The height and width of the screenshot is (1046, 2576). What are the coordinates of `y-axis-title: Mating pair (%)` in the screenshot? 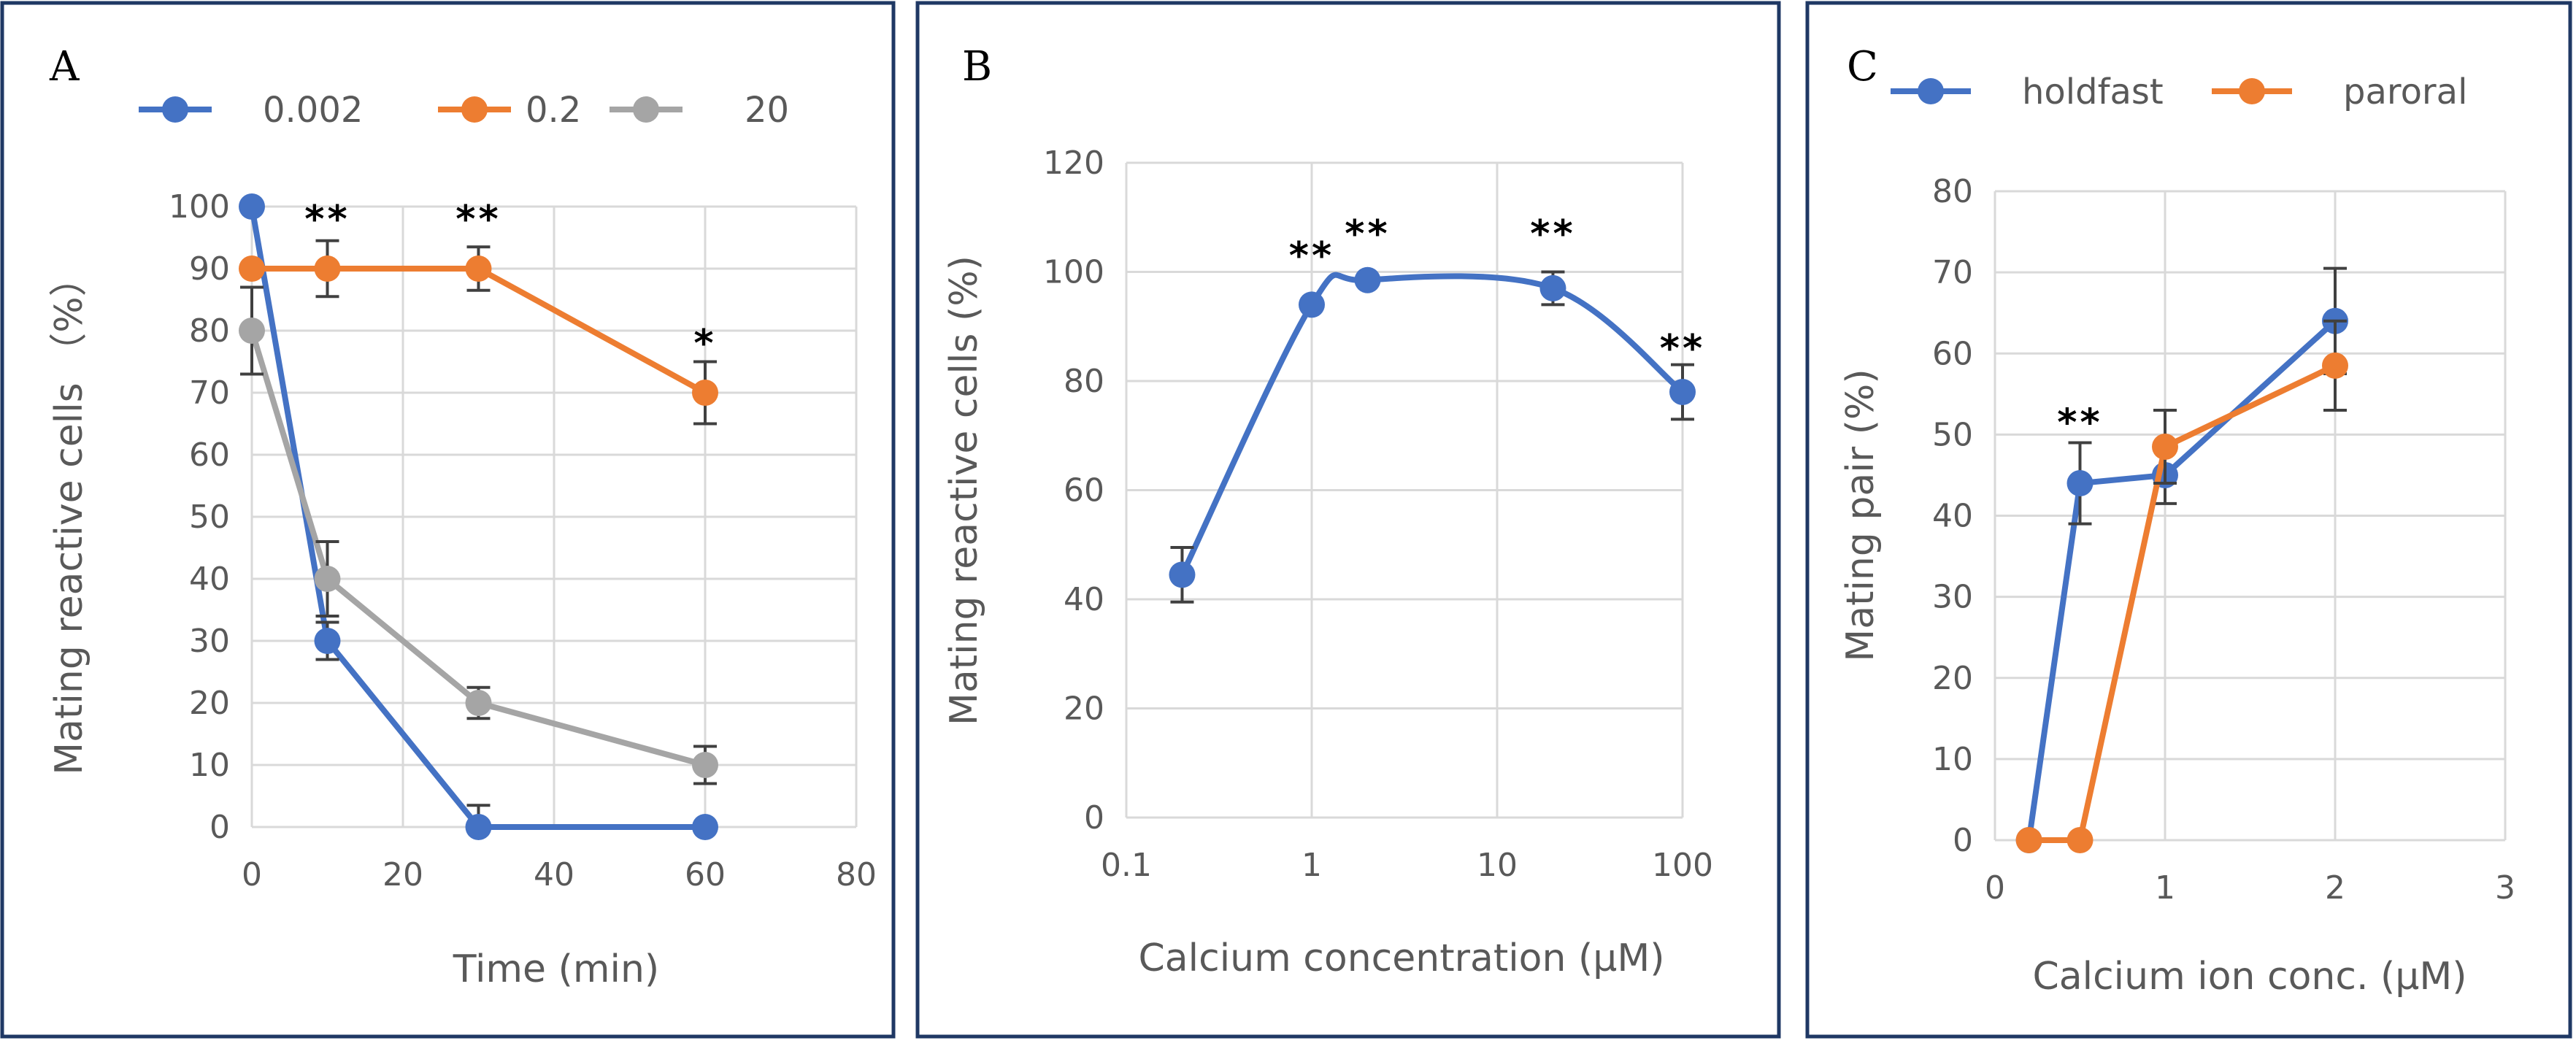 It's located at (1861, 515).